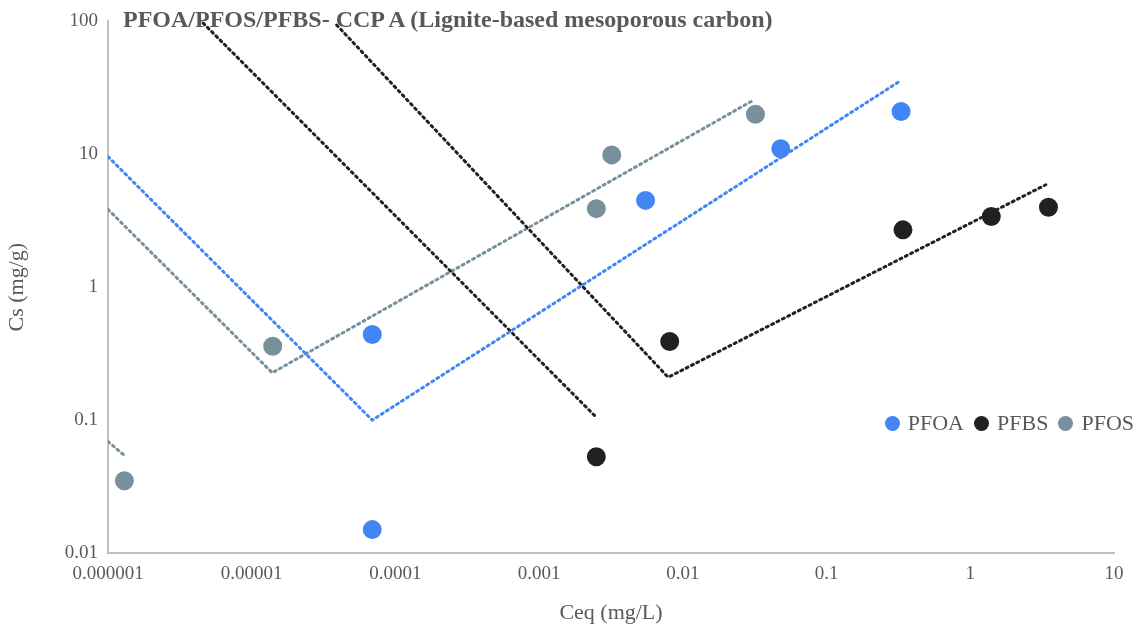 Image resolution: width=1136 pixels, height=630 pixels. I want to click on x-tick-label: 0.00001, so click(251, 573).